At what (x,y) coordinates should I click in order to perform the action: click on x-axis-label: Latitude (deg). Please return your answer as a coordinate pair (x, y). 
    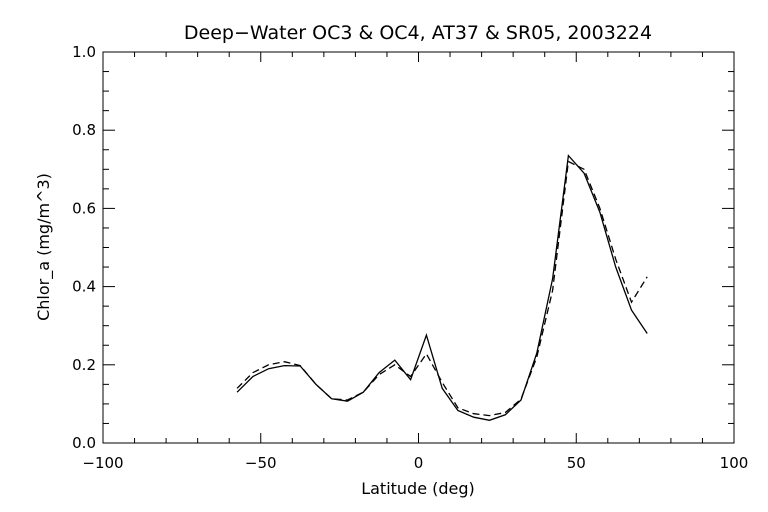
    Looking at the image, I should click on (418, 488).